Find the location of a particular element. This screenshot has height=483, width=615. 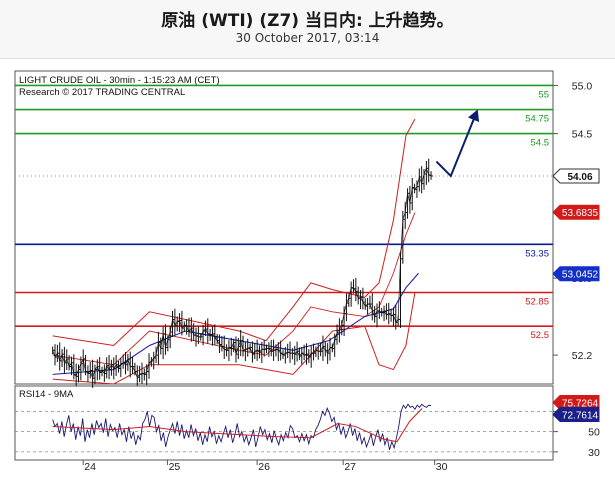

level-label: 54.5 is located at coordinates (540, 143).